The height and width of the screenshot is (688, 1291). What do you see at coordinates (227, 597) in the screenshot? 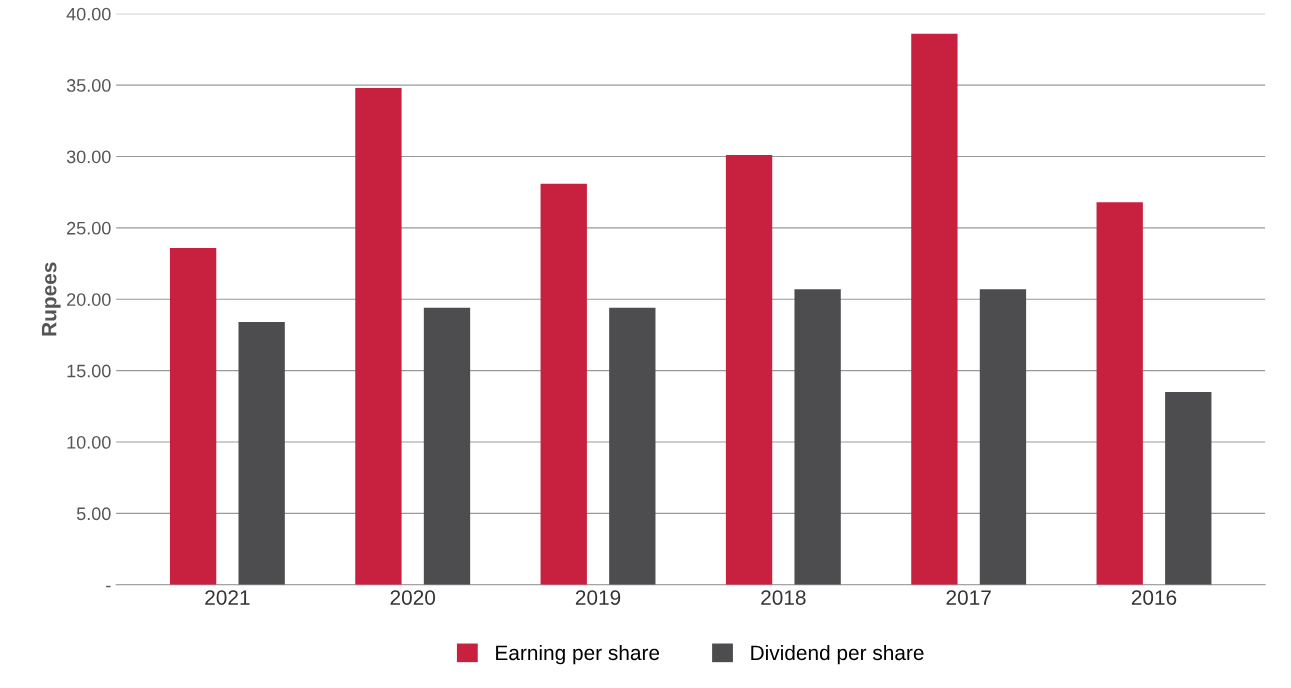
I see `x-tick-label: 2021` at bounding box center [227, 597].